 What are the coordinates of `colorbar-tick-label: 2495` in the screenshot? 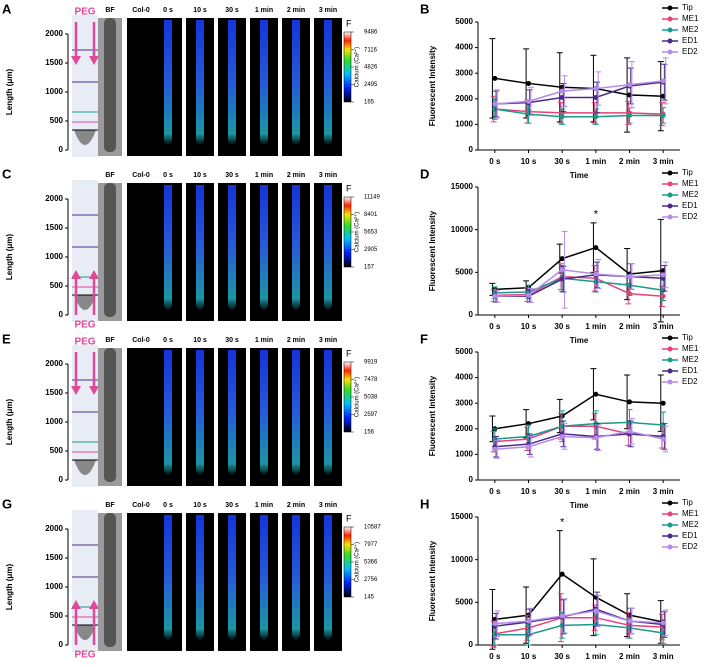 It's located at (371, 85).